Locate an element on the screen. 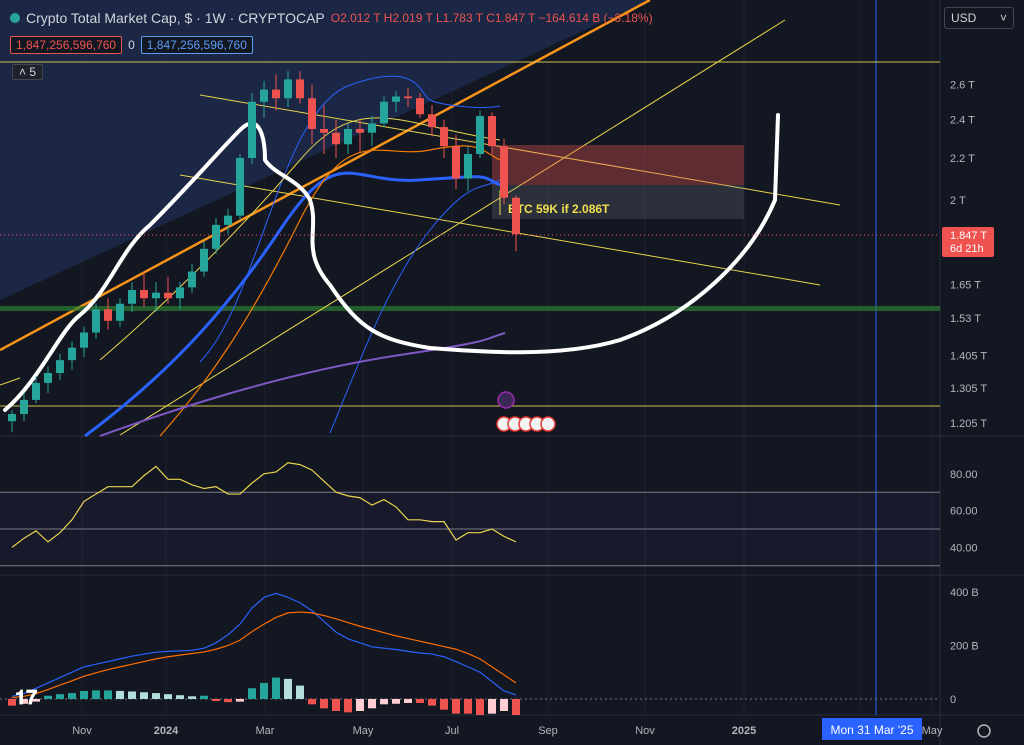 This screenshot has width=1024, height=745. channel-line-upper is located at coordinates (520, 150).